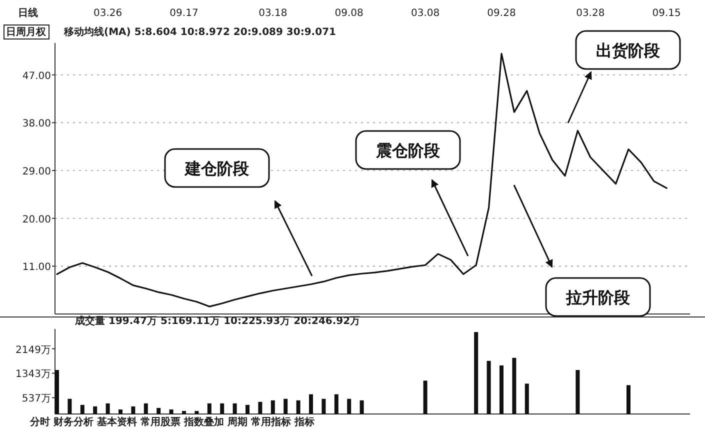 The width and height of the screenshot is (705, 429). I want to click on text: 移动均线(MA) 5:8.604 10:8.972 20:9.089 30:9.071, so click(199, 32).